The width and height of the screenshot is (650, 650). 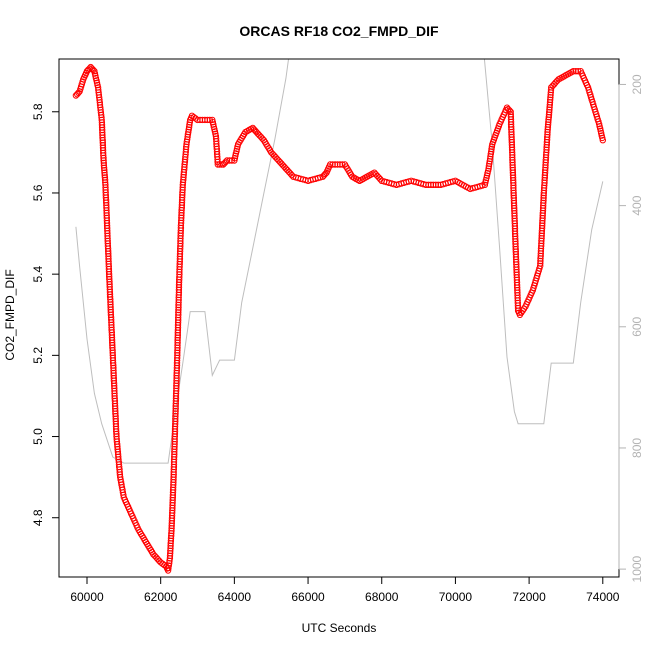 What do you see at coordinates (161, 597) in the screenshot?
I see `x-tick-label: 62000` at bounding box center [161, 597].